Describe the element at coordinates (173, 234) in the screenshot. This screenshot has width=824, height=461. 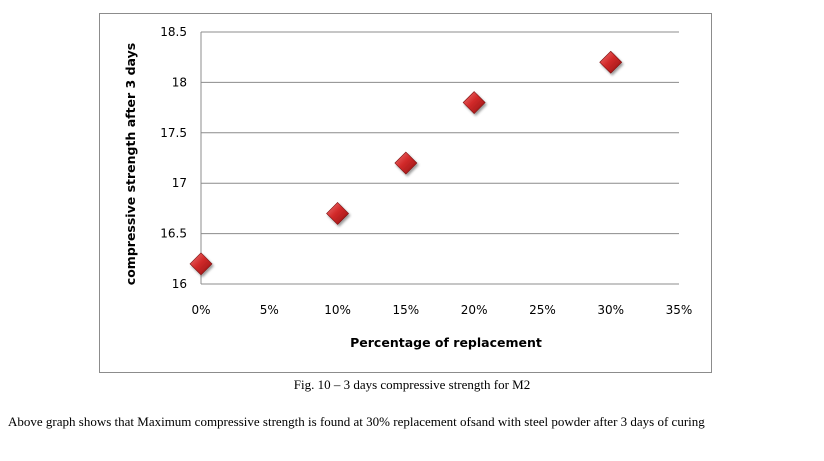
I see `y-tick-label: 16.5` at that location.